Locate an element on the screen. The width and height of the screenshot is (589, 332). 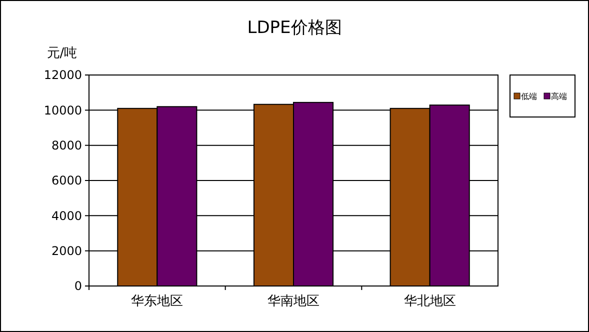
y-axis-title: 元/吨 is located at coordinates (62, 53).